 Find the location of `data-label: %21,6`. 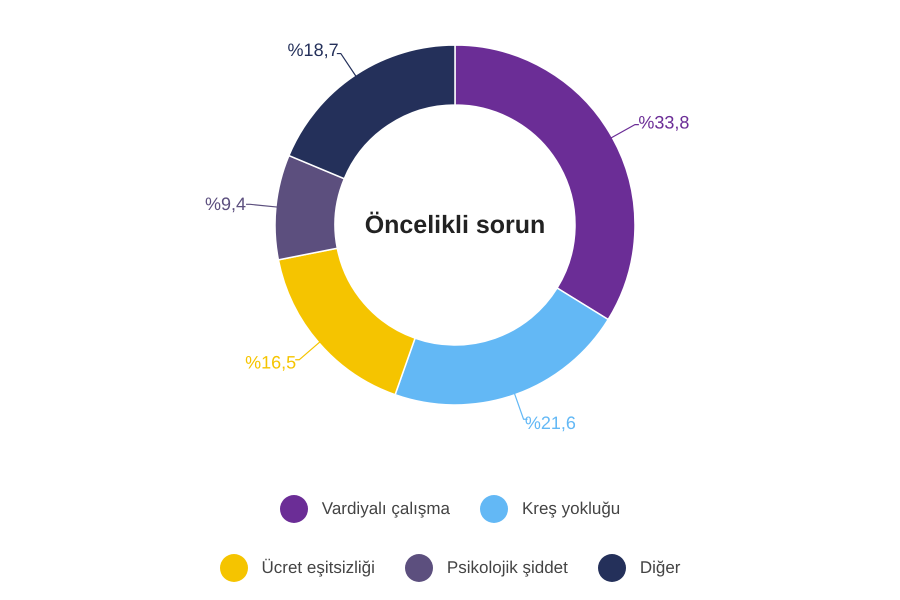

data-label: %21,6 is located at coordinates (550, 423).